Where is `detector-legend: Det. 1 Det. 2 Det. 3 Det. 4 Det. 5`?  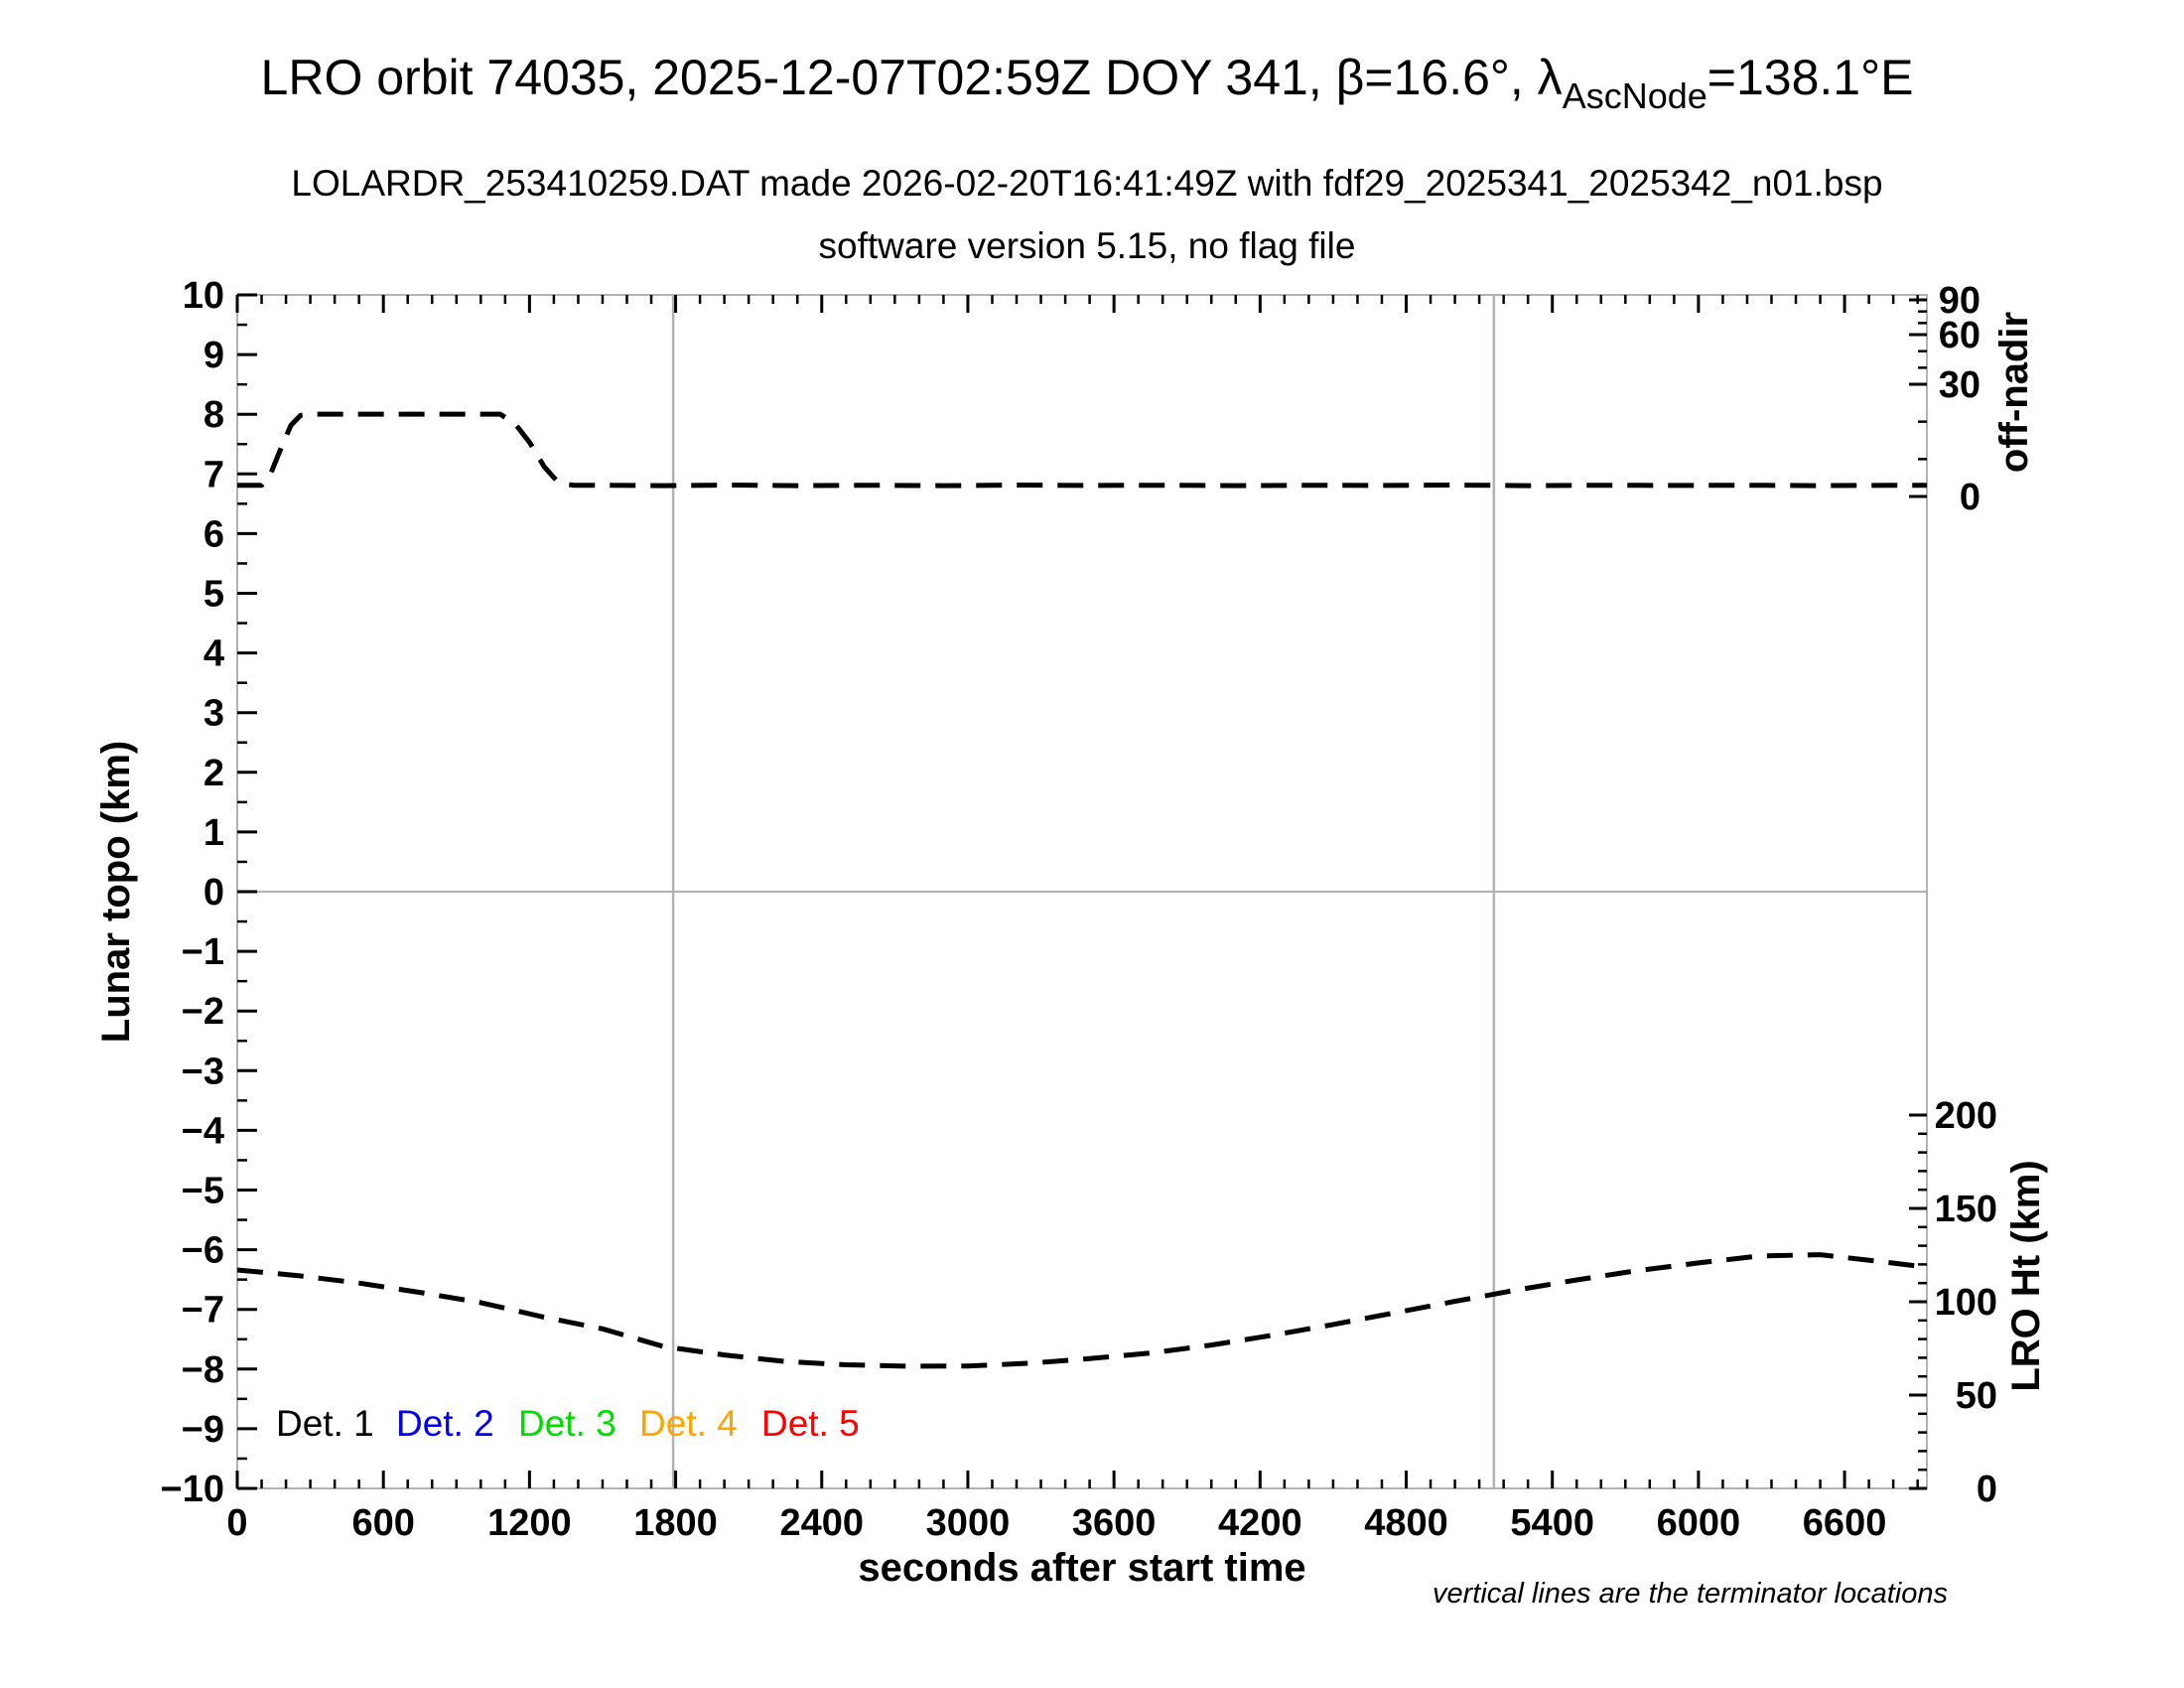 detector-legend: Det. 1 Det. 2 Det. 3 Det. 4 Det. 5 is located at coordinates (568, 1423).